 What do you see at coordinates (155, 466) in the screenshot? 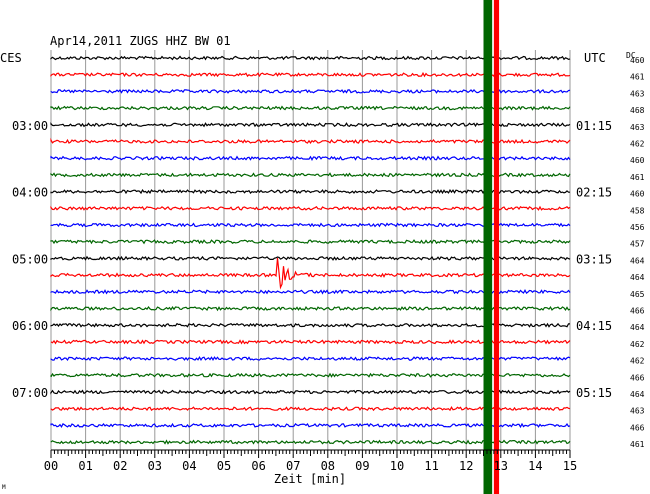
I see `x-tick-label-03: 03` at bounding box center [155, 466].